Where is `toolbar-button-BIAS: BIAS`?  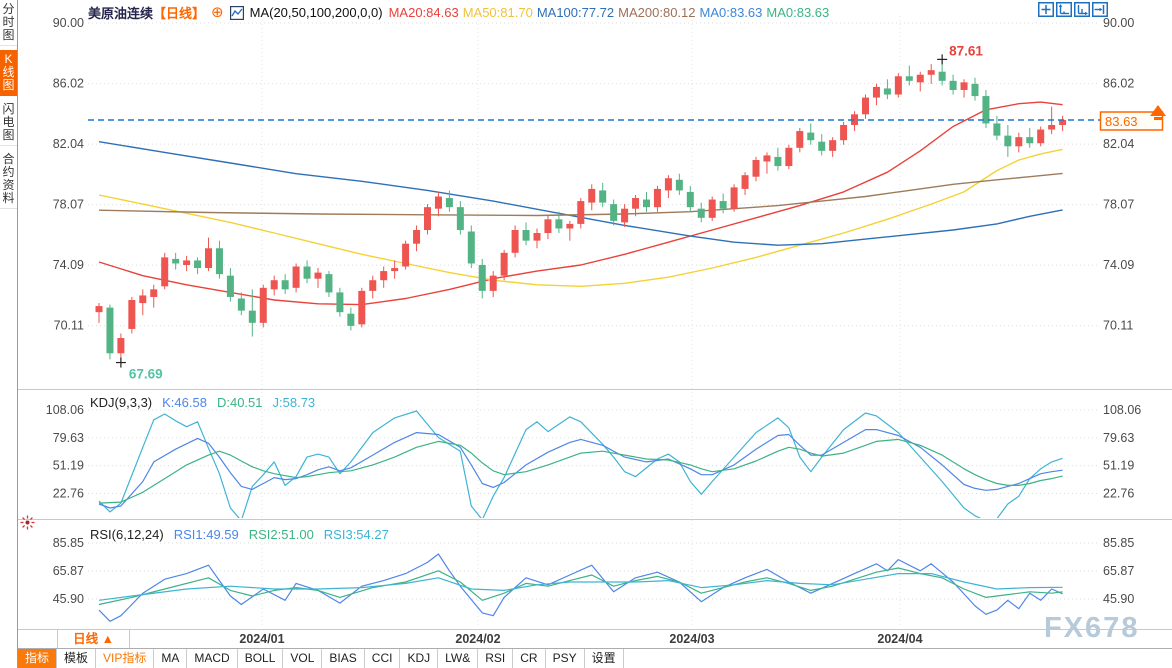 toolbar-button-BIAS: BIAS is located at coordinates (343, 658).